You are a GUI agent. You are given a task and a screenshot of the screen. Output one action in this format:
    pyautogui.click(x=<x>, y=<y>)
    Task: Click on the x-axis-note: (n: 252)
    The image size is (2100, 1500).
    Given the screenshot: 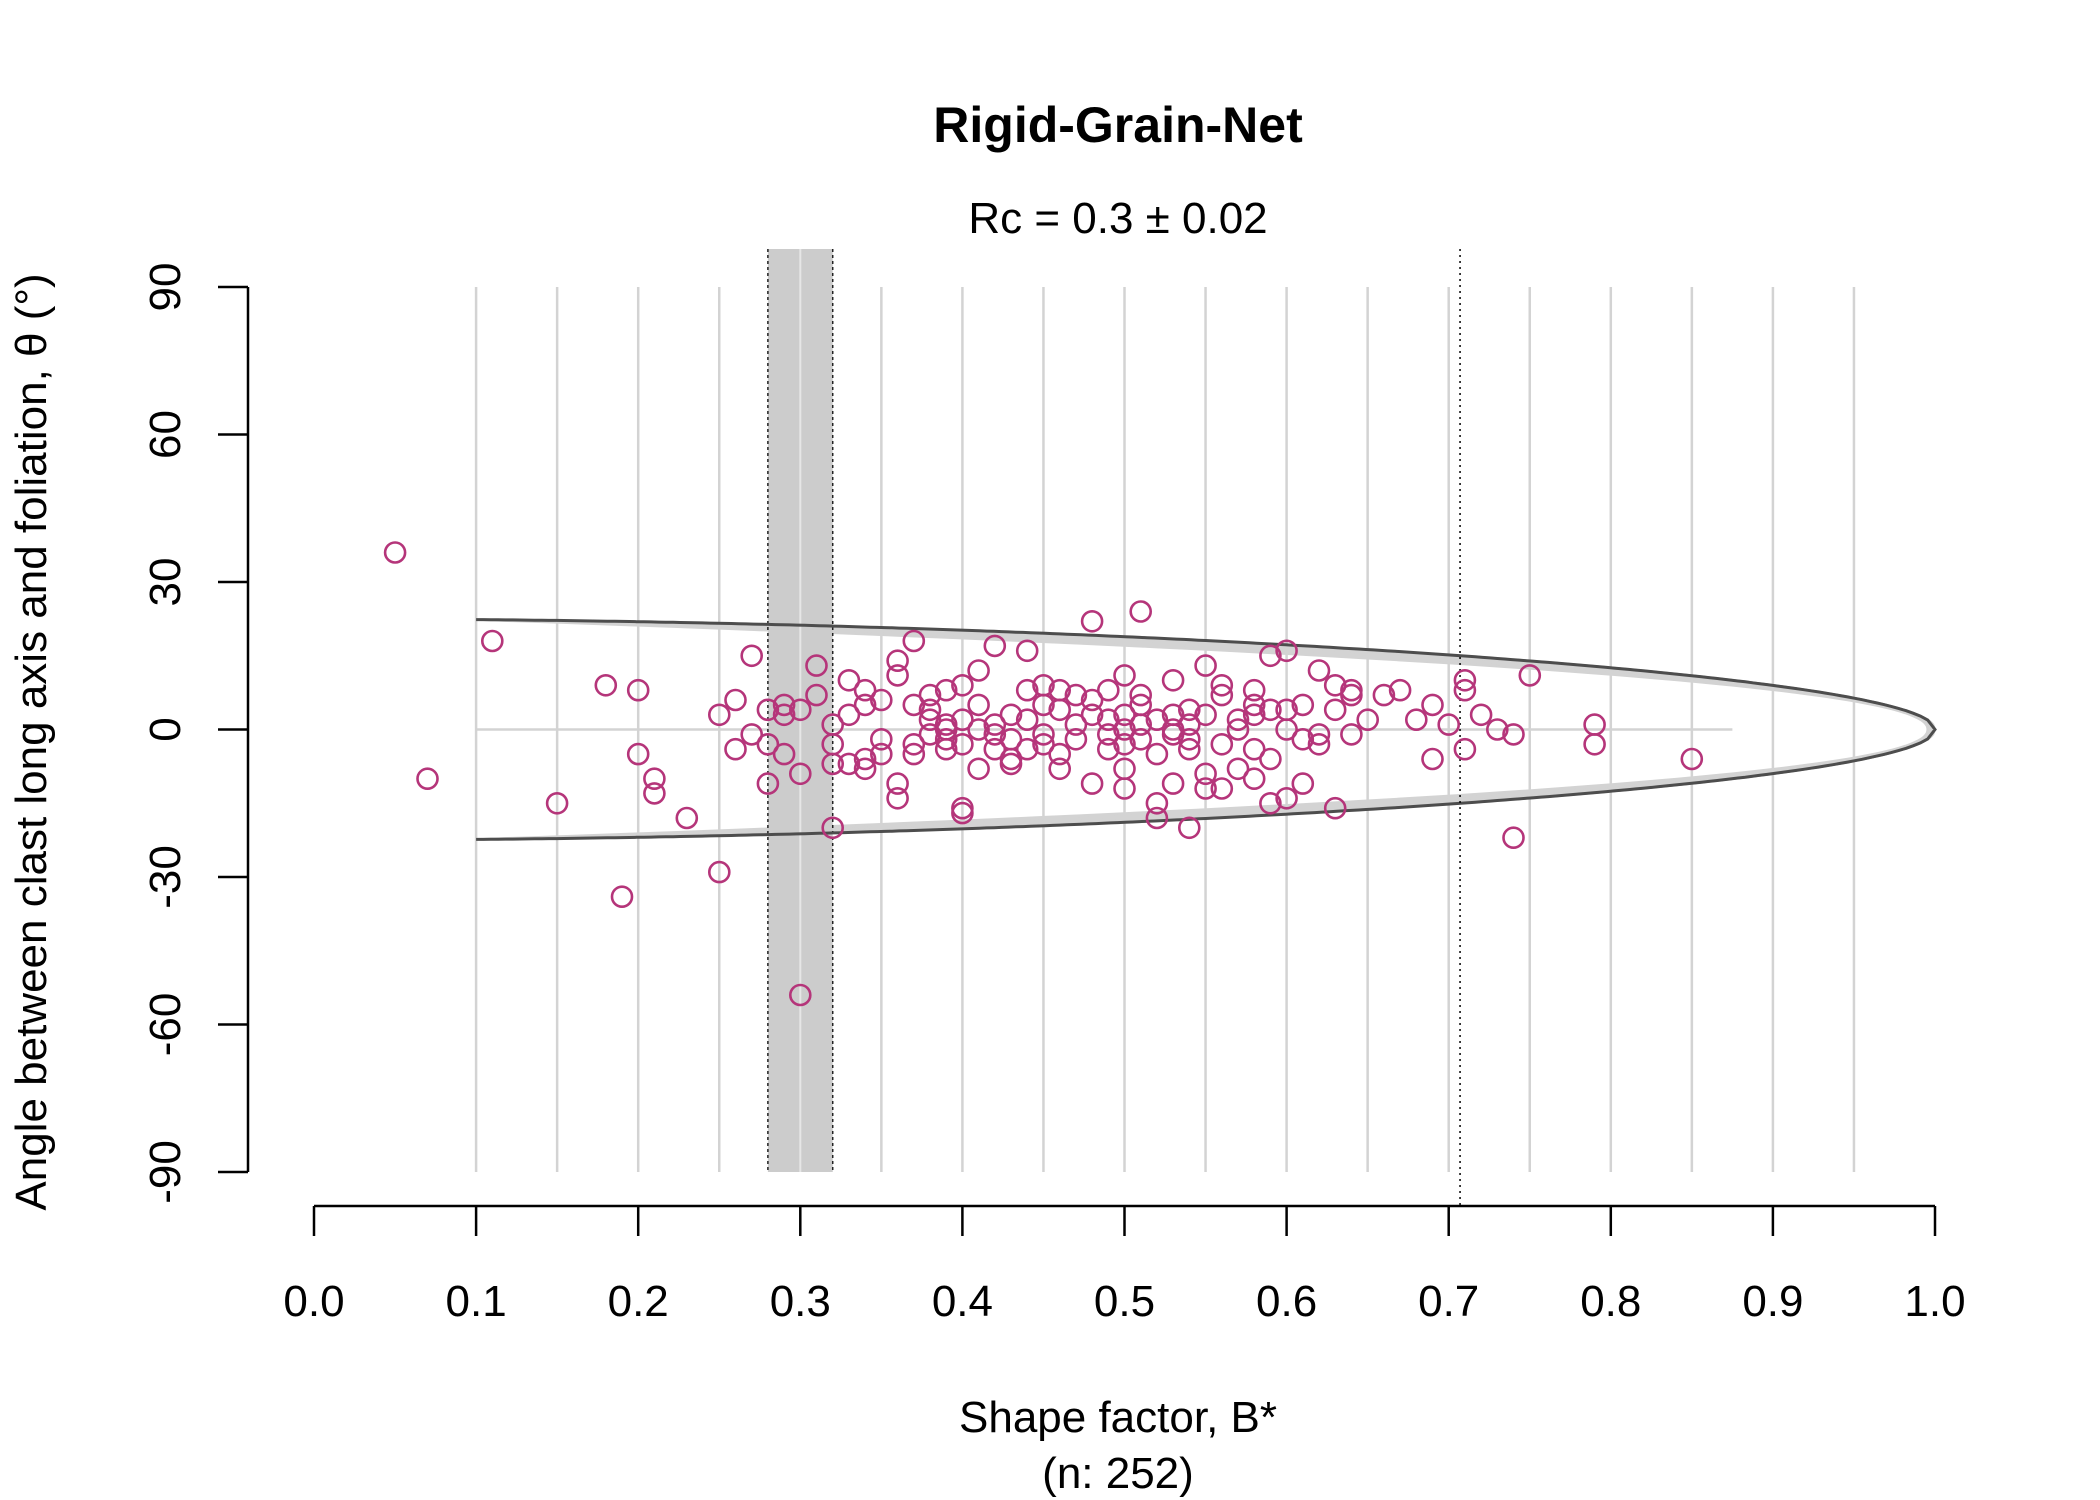 What is the action you would take?
    pyautogui.click(x=1118, y=1473)
    